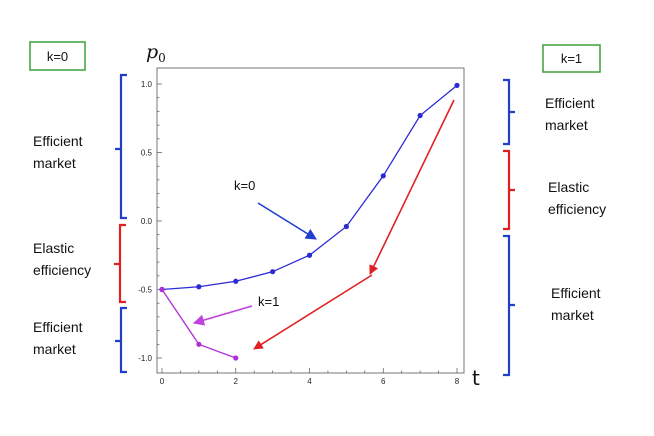  Describe the element at coordinates (576, 304) in the screenshot. I see `right-region-3-label: Efficient market` at that location.